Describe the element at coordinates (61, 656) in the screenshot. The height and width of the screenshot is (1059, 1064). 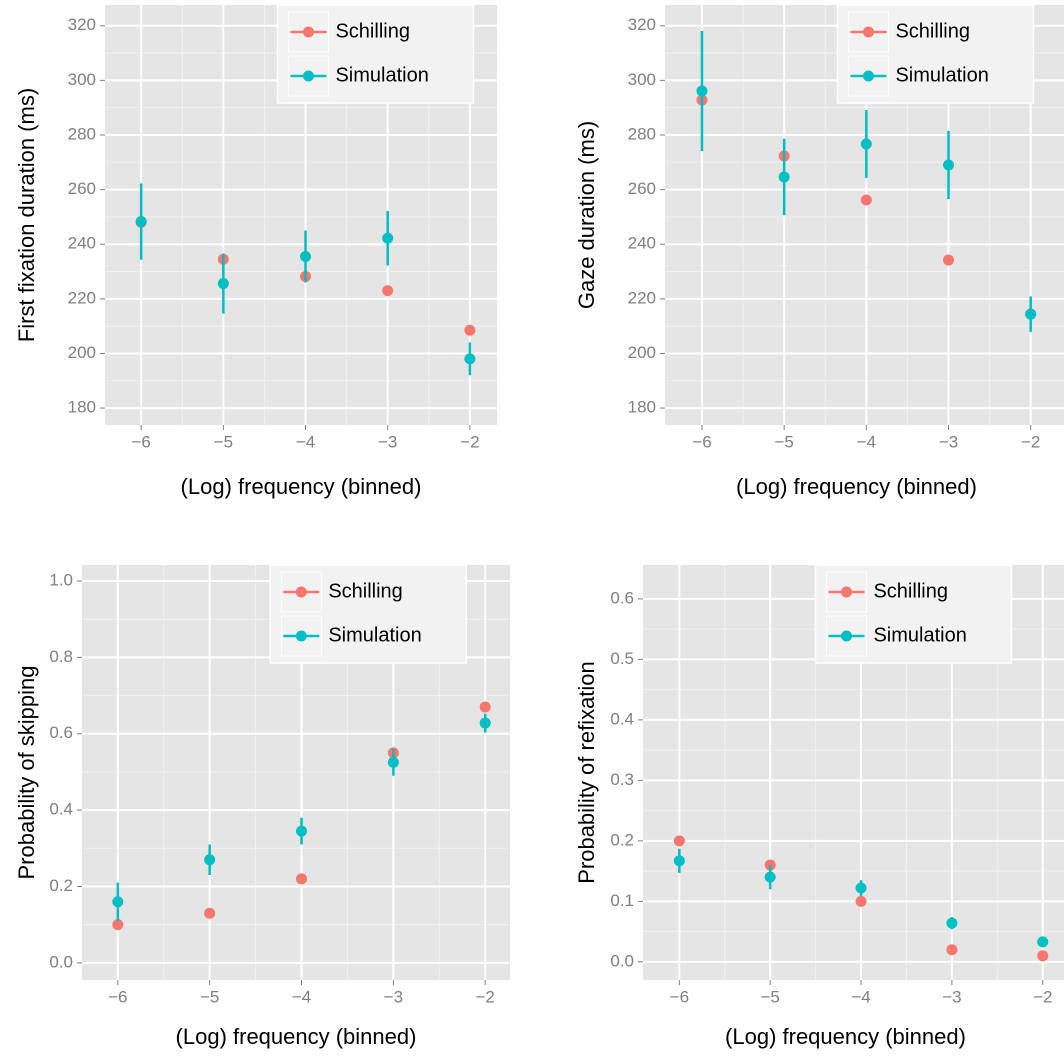
I see `y-tick-label: 0.8` at that location.